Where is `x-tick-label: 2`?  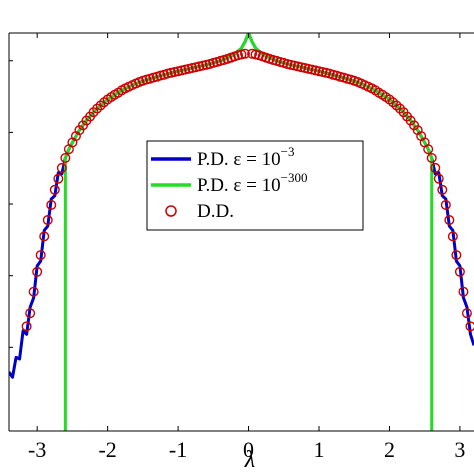 x-tick-label: 2 is located at coordinates (389, 449).